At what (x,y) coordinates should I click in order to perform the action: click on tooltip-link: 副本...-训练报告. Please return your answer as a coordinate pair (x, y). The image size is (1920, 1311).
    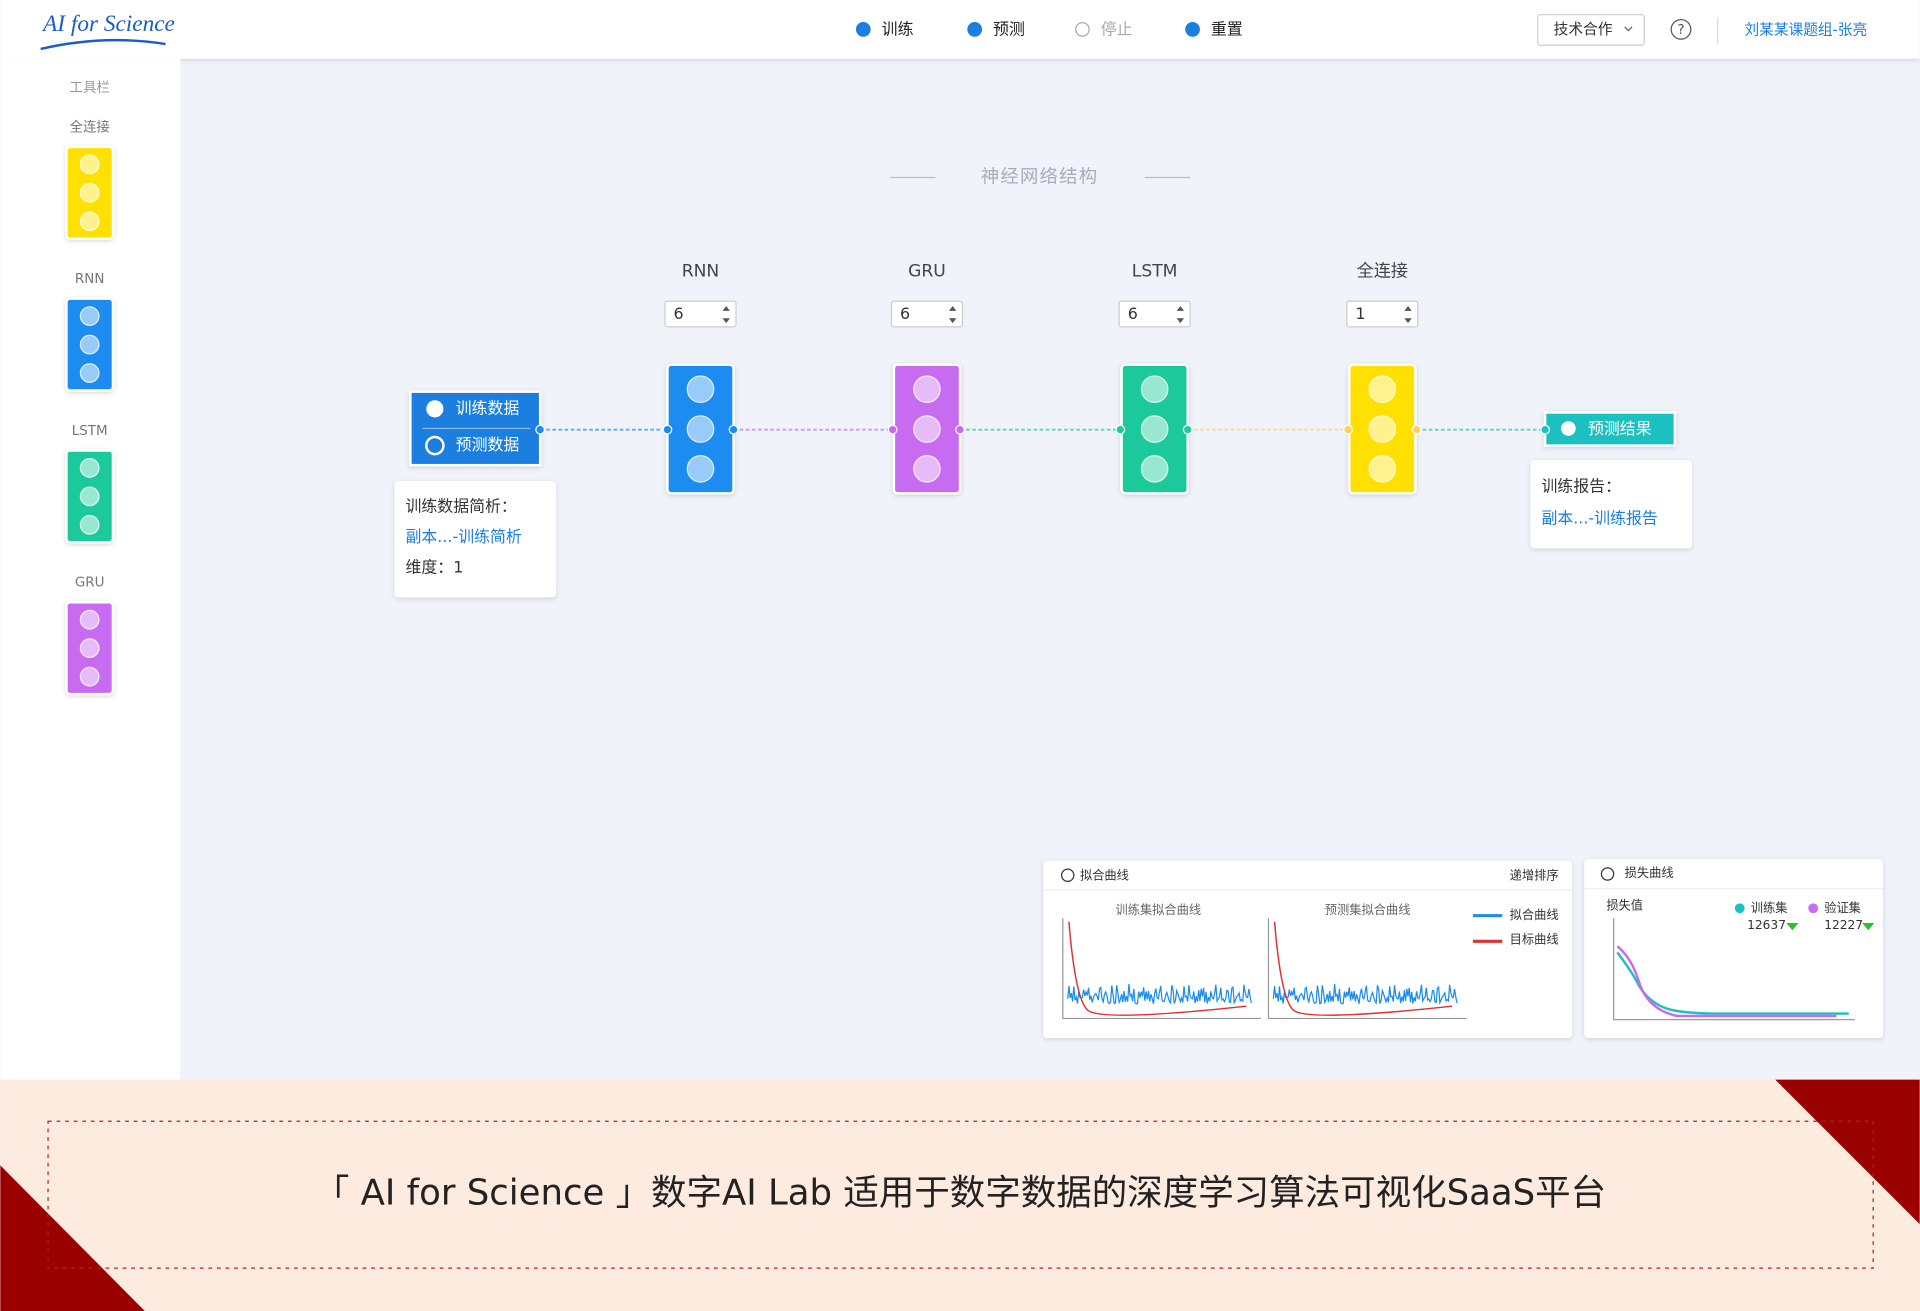
    Looking at the image, I should click on (1599, 518).